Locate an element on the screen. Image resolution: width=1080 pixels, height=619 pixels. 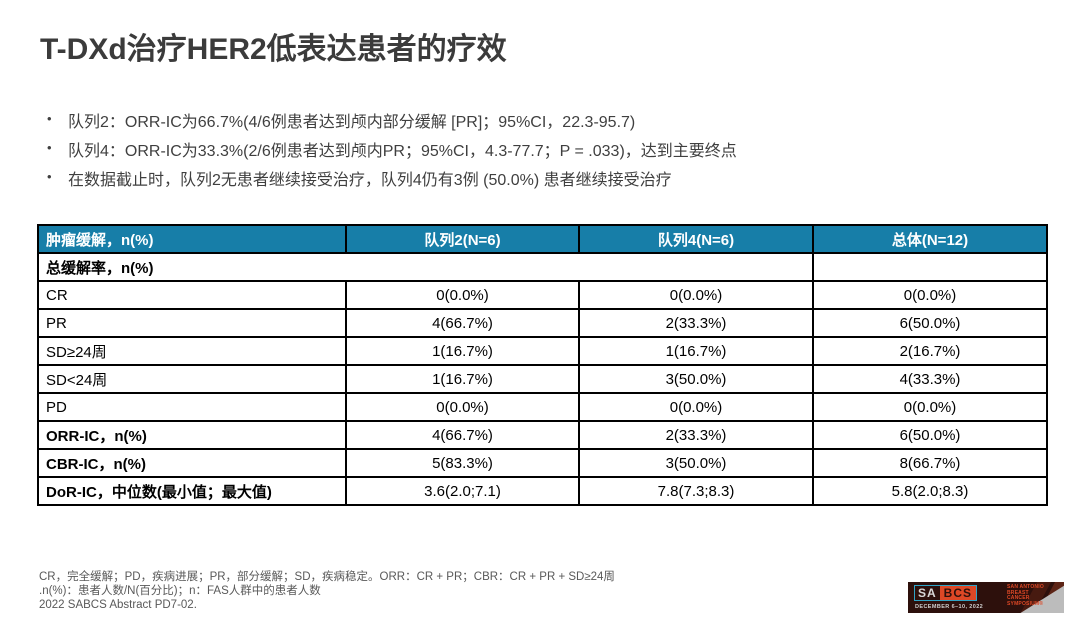
cell-value: 5.8(2.0;8.3) is located at coordinates (930, 491).